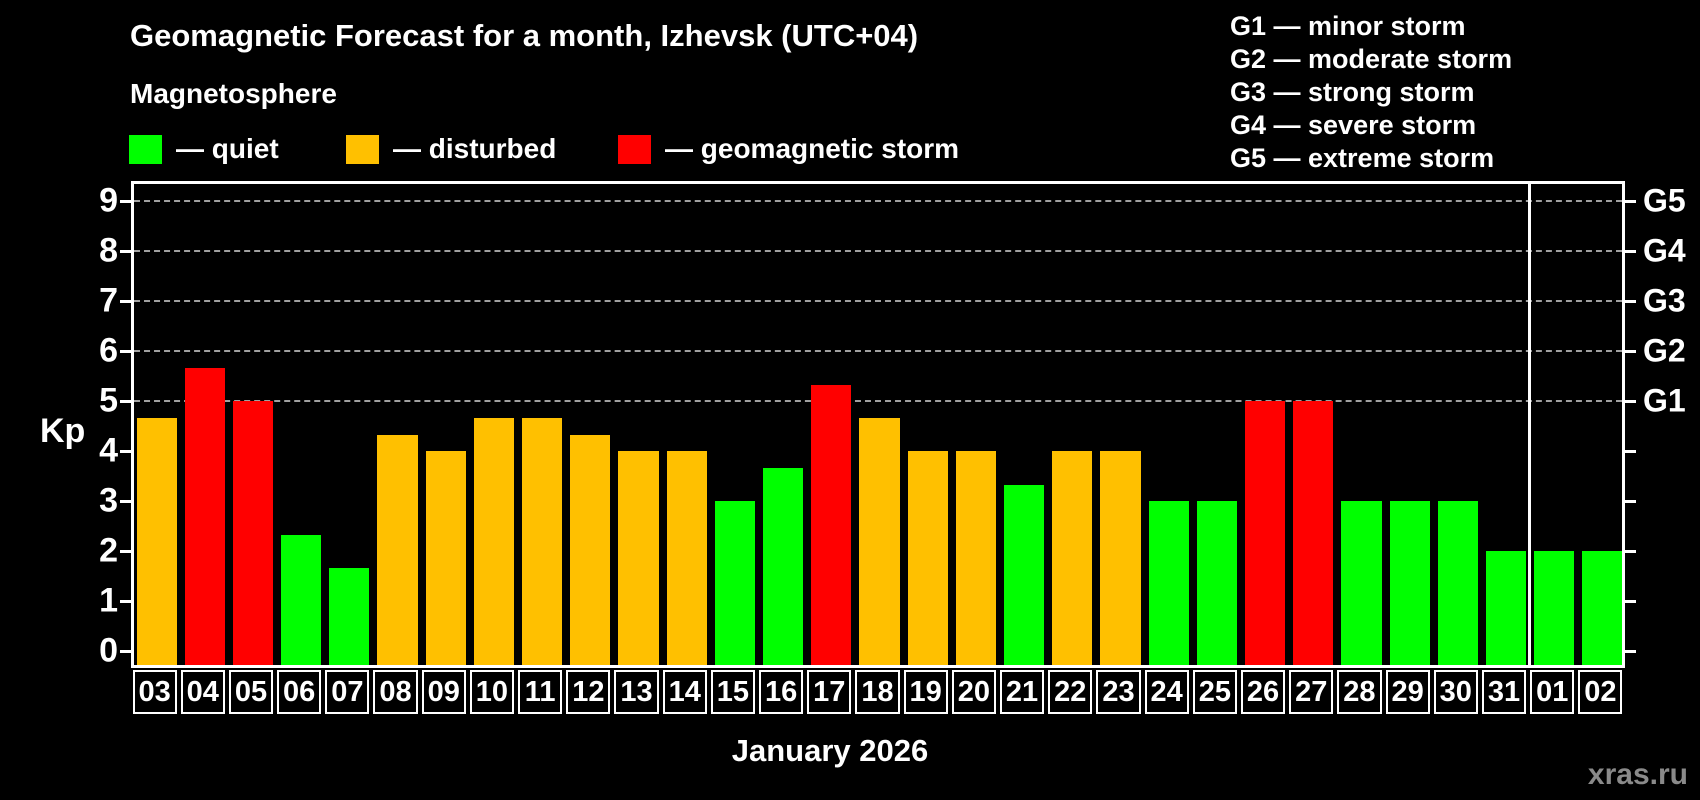 The width and height of the screenshot is (1700, 800). Describe the element at coordinates (108, 400) in the screenshot. I see `y-axis-label-5: 5` at that location.